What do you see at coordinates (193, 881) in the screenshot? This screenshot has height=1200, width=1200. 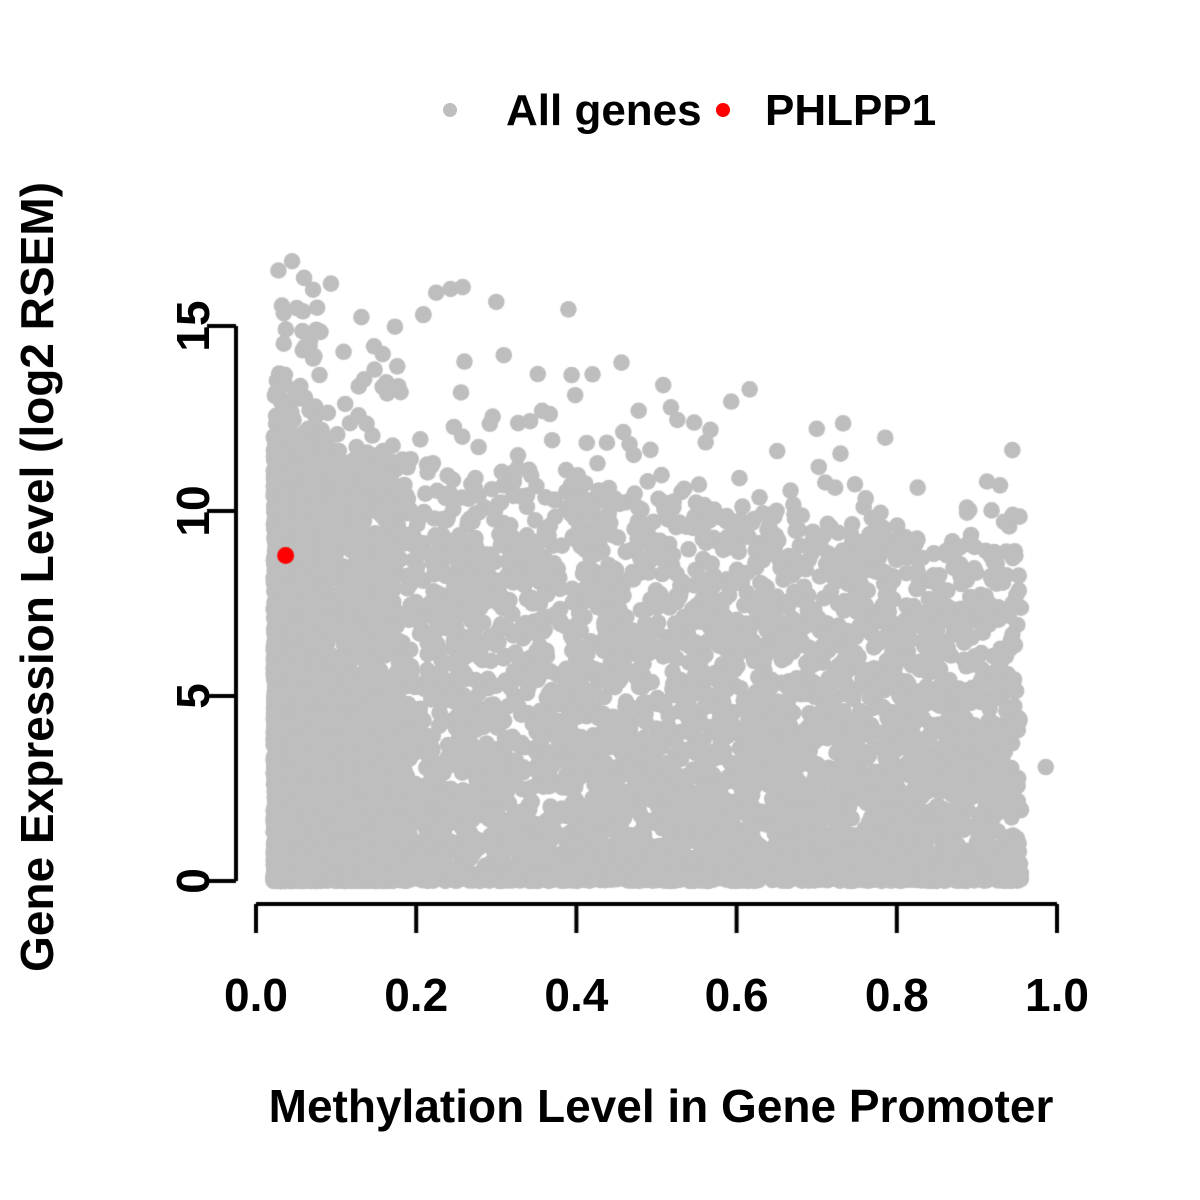 I see `y-tick-label: 0` at bounding box center [193, 881].